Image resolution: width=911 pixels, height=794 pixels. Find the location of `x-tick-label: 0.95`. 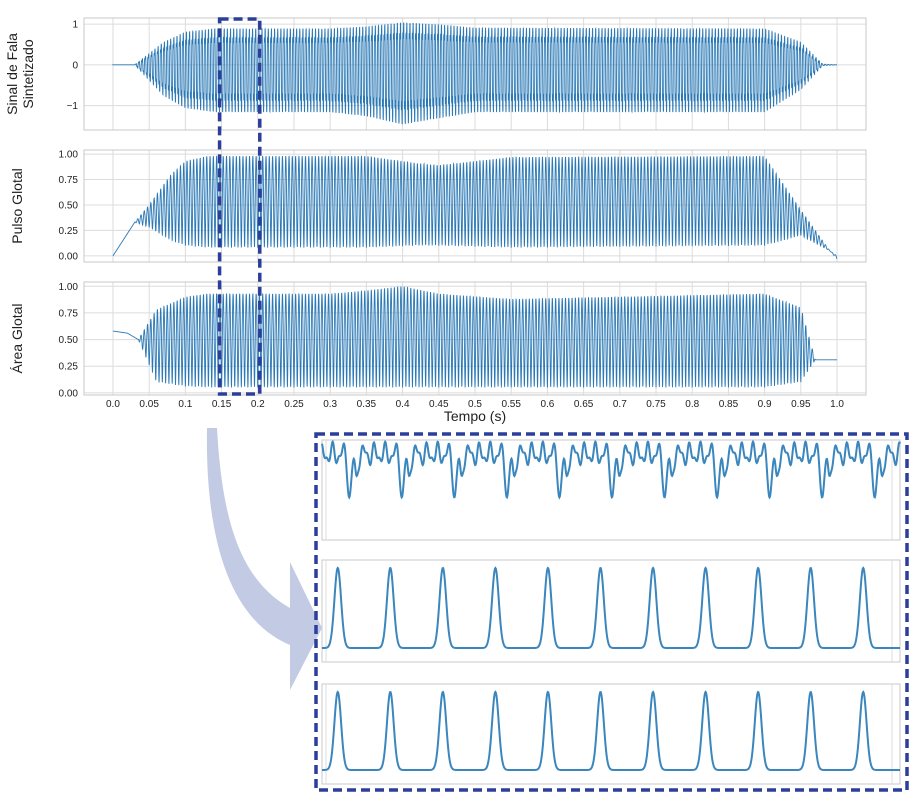

x-tick-label: 0.95 is located at coordinates (801, 404).